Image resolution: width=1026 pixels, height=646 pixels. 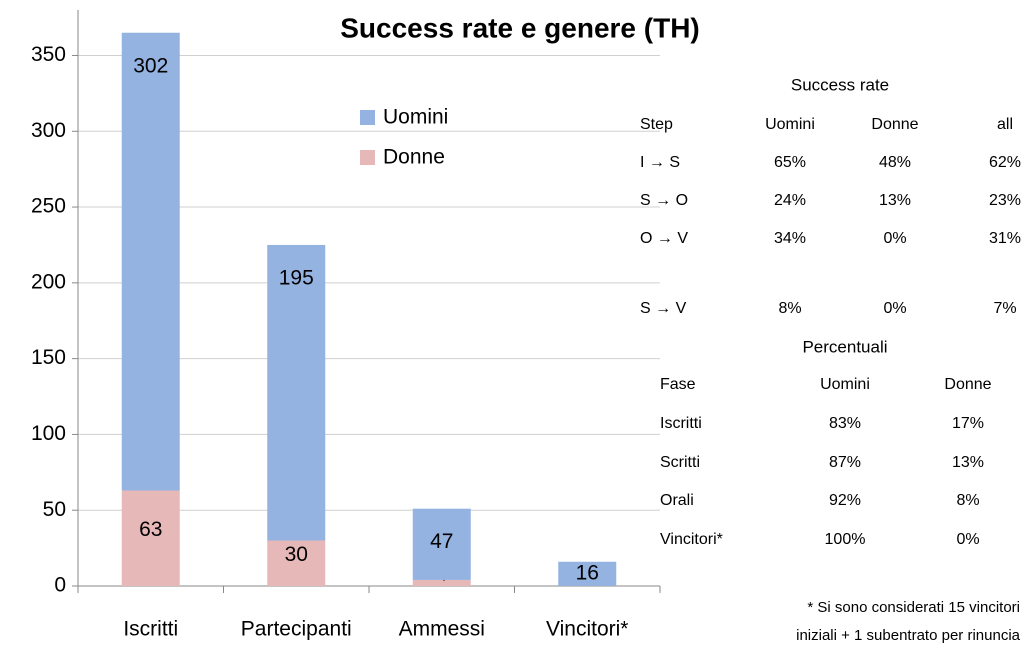 I want to click on table-cell: 31%, so click(x=1005, y=238).